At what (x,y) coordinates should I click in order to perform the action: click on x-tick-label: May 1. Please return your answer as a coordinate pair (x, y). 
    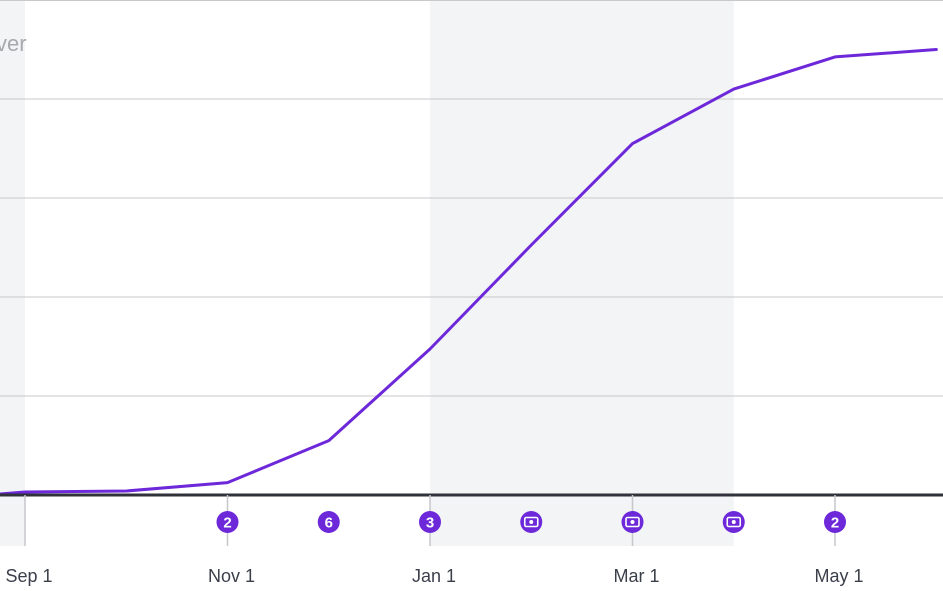
    Looking at the image, I should click on (838, 576).